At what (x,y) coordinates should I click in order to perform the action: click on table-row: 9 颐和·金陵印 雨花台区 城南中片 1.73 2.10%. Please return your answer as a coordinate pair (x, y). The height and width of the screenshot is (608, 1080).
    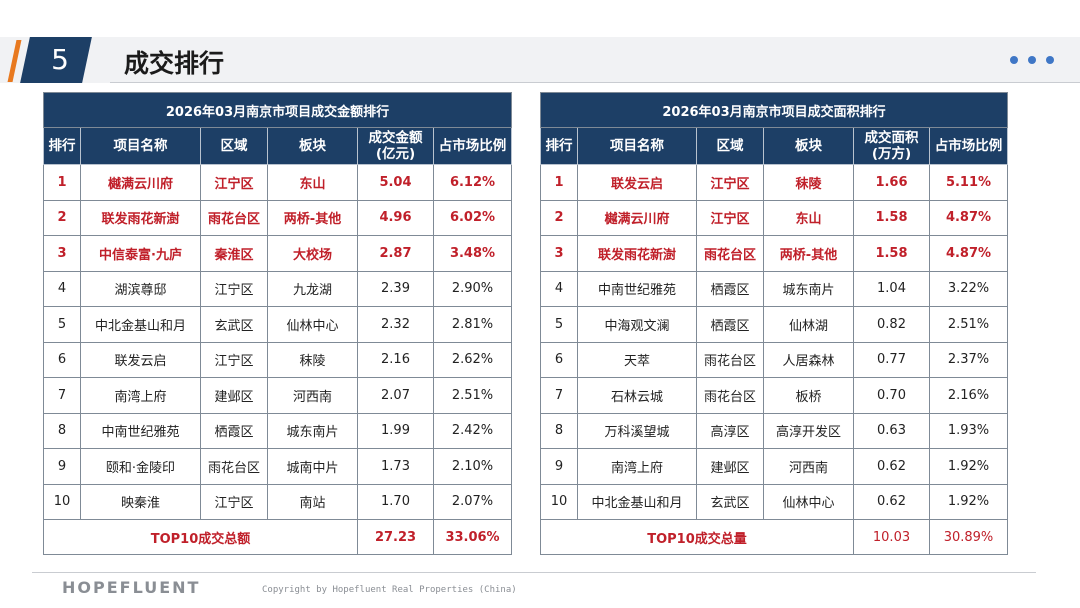
    Looking at the image, I should click on (278, 466).